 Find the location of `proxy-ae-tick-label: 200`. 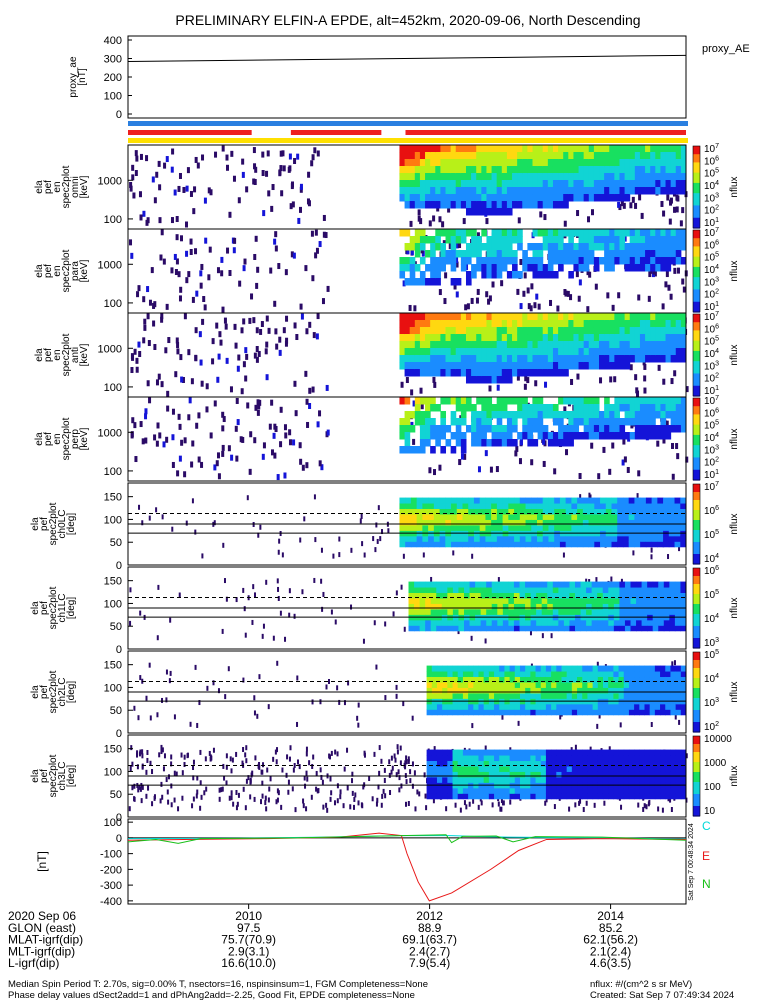

proxy-ae-tick-label: 200 is located at coordinates (113, 78).